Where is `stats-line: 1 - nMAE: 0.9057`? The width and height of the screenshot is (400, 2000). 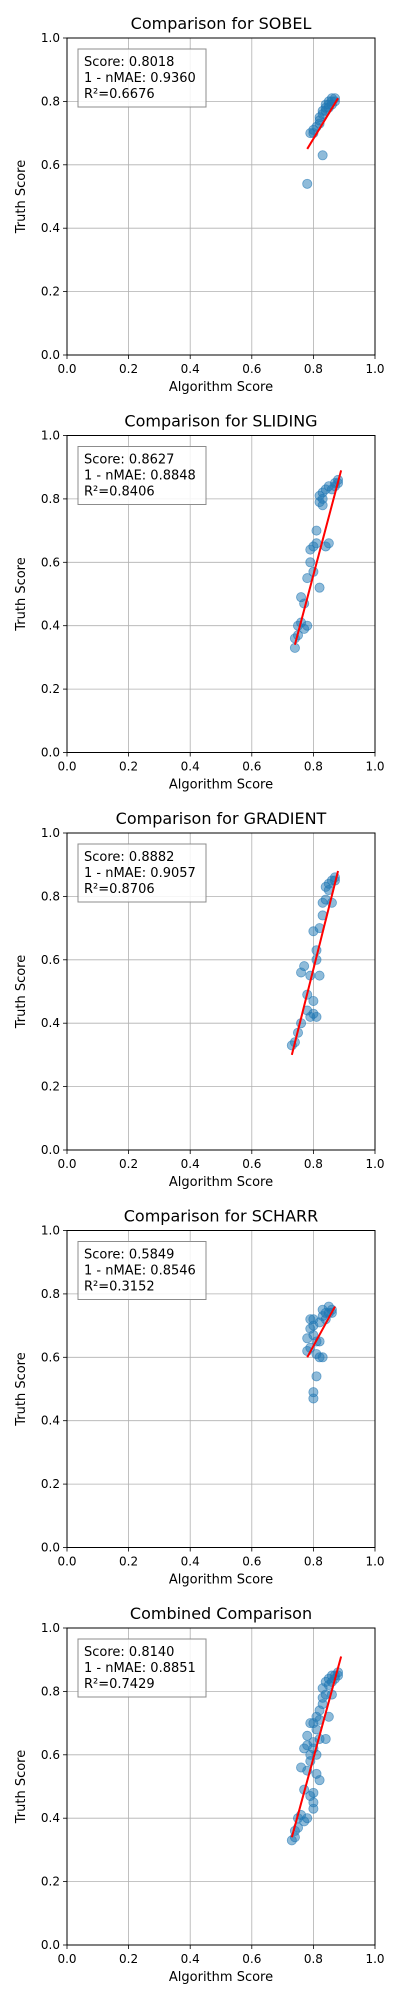 stats-line: 1 - nMAE: 0.9057 is located at coordinates (140, 873).